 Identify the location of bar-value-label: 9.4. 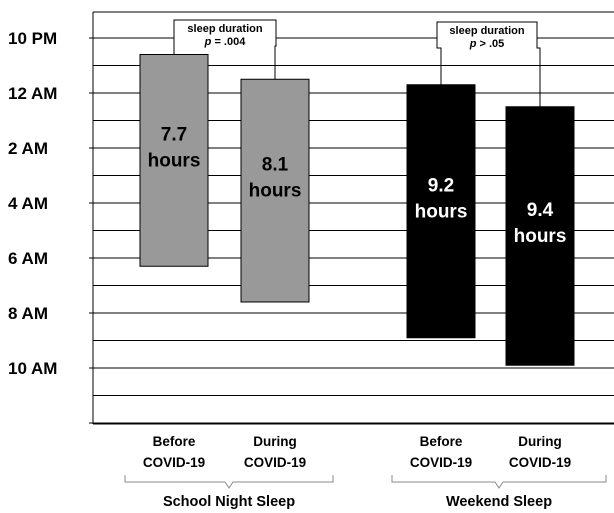
(540, 210).